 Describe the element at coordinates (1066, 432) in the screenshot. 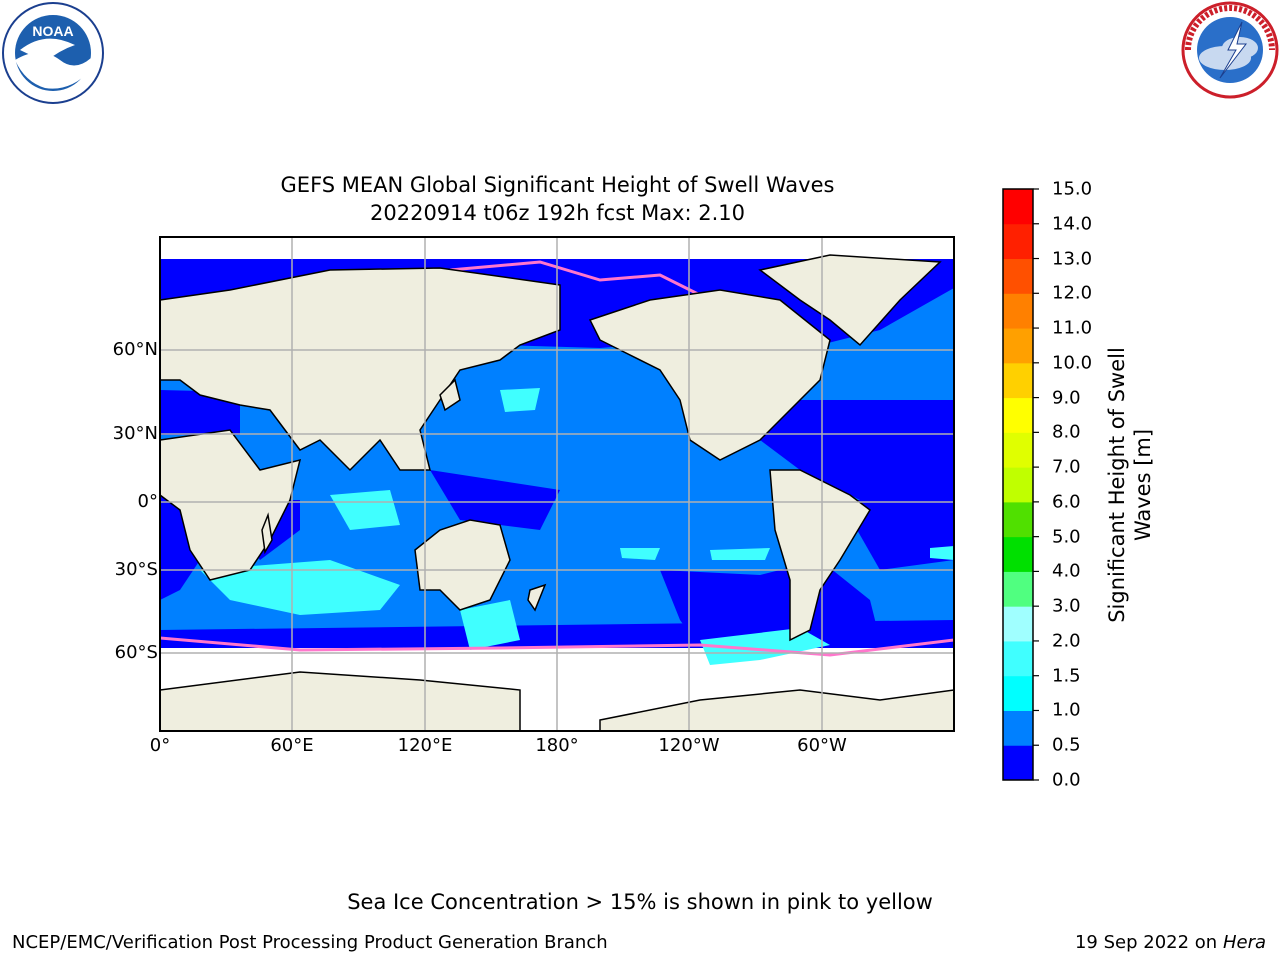

I see `colorbar-tick-label: 8.0` at that location.